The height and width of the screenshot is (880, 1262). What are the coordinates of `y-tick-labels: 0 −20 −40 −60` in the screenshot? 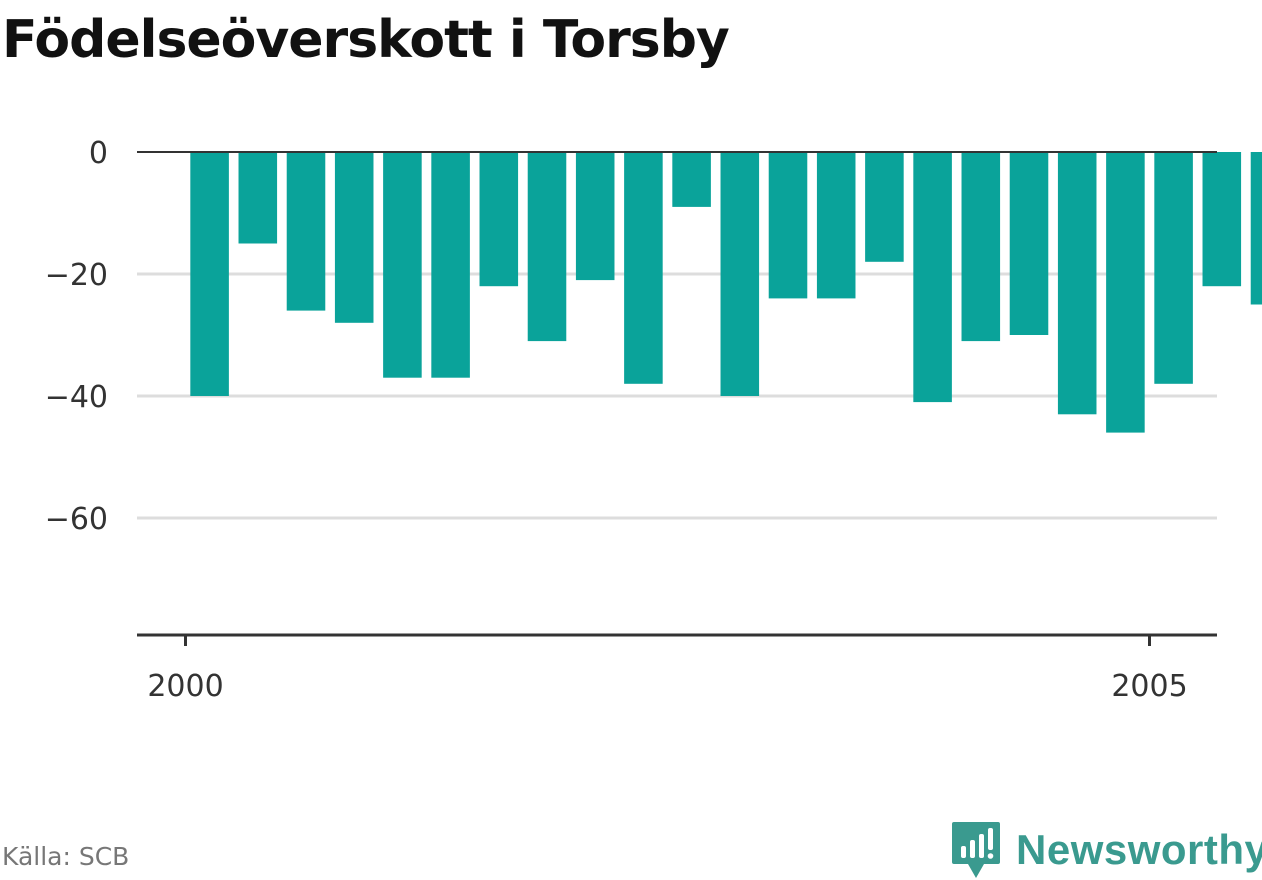 It's located at (76, 336).